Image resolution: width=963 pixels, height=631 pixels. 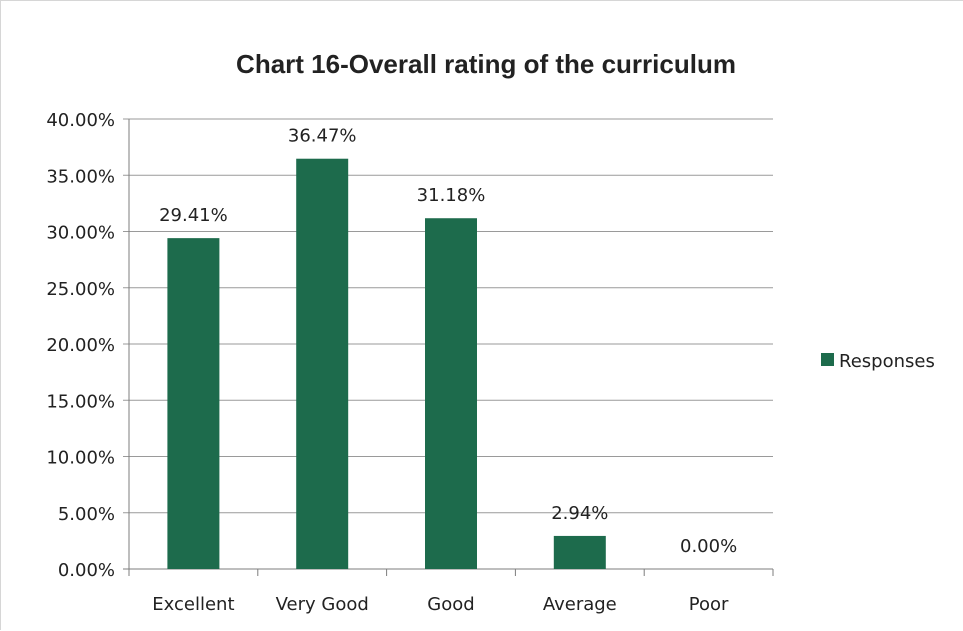 What do you see at coordinates (451, 393) in the screenshot?
I see `bar-good` at bounding box center [451, 393].